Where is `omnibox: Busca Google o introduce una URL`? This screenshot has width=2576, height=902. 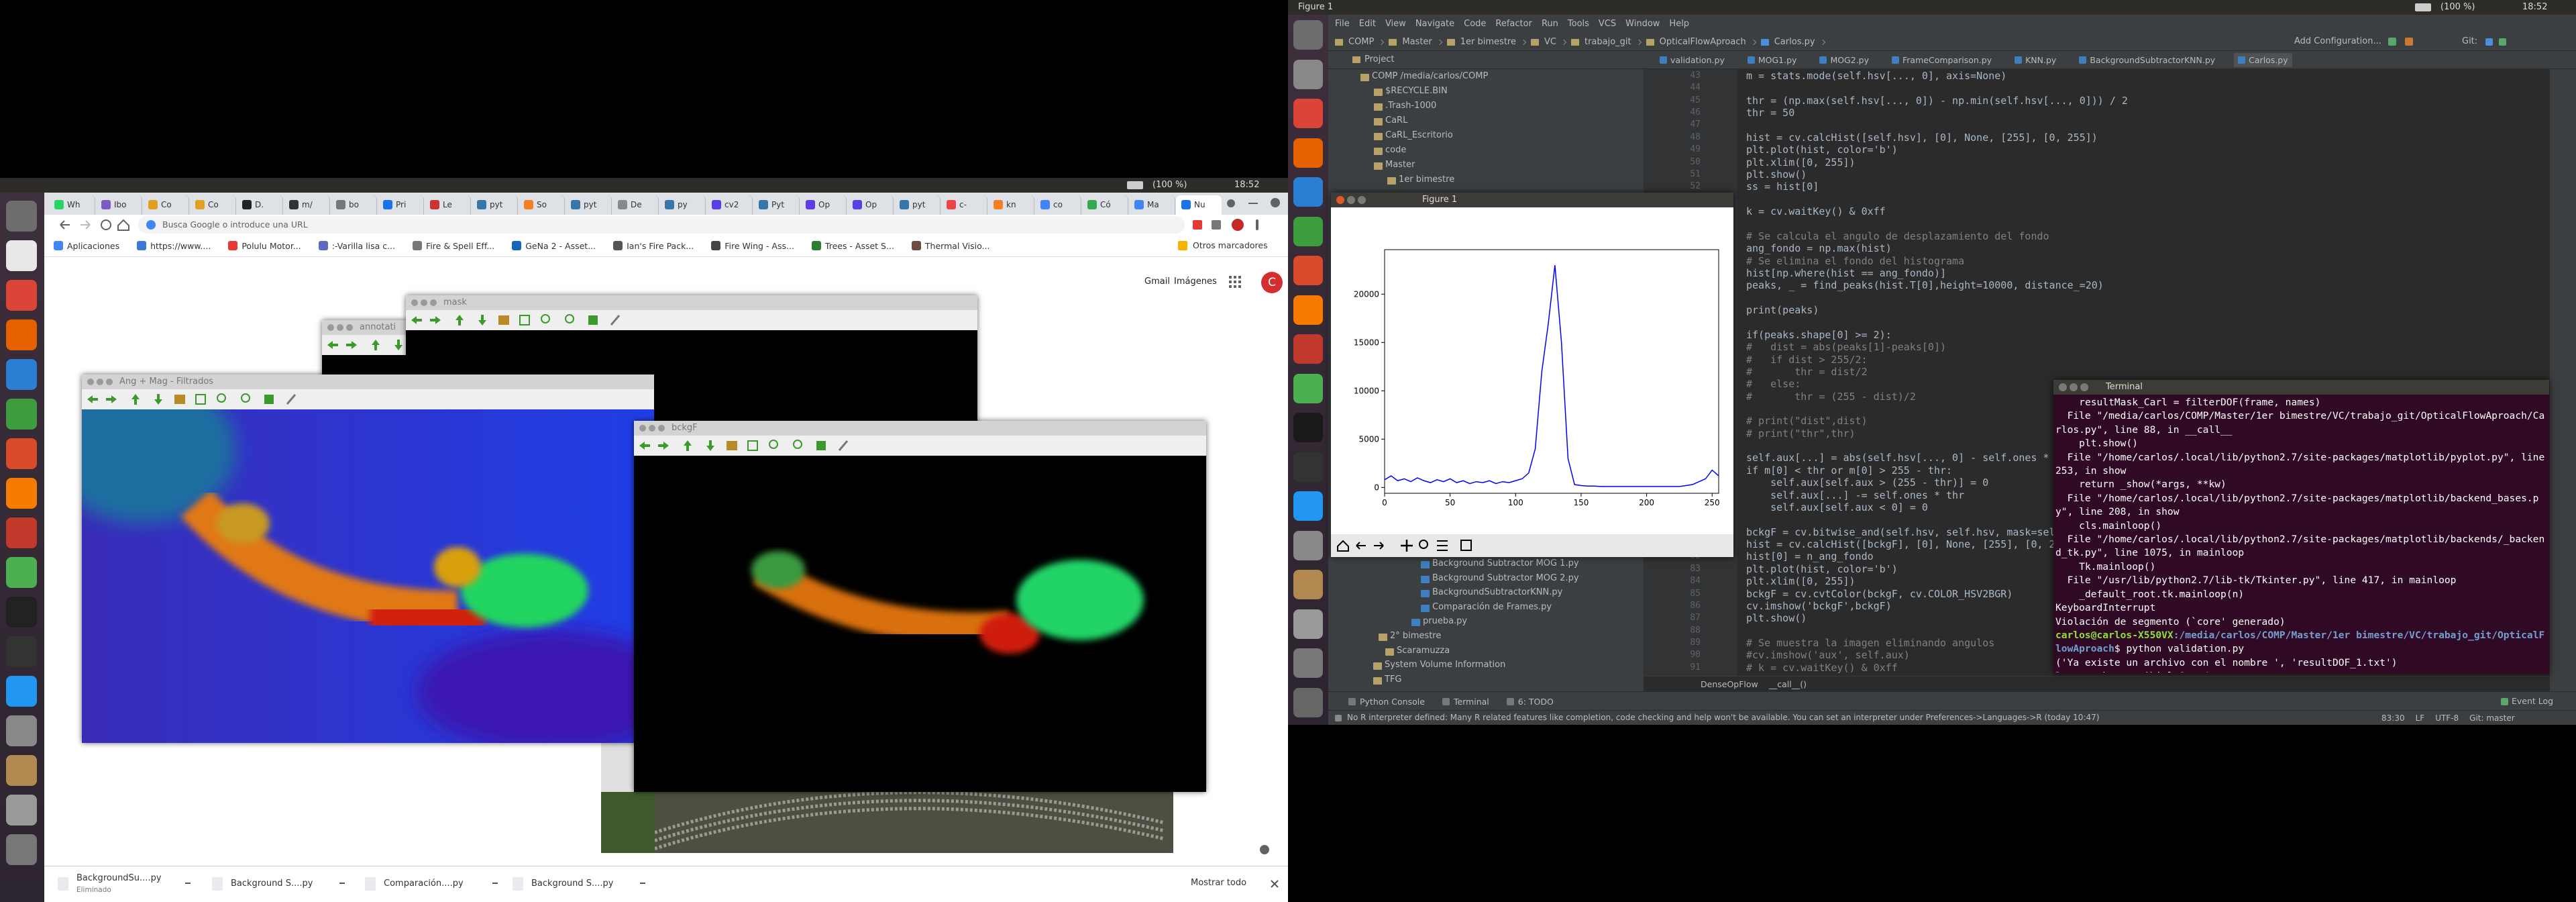 omnibox: Busca Google o introduce una URL is located at coordinates (661, 225).